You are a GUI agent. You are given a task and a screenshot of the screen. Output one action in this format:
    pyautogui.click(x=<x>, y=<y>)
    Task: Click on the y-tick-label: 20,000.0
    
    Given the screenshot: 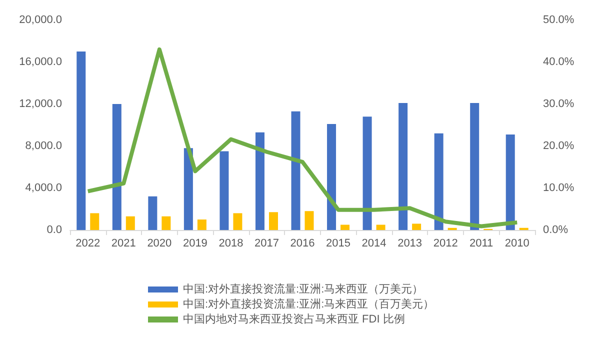 What is the action you would take?
    pyautogui.click(x=40, y=20)
    